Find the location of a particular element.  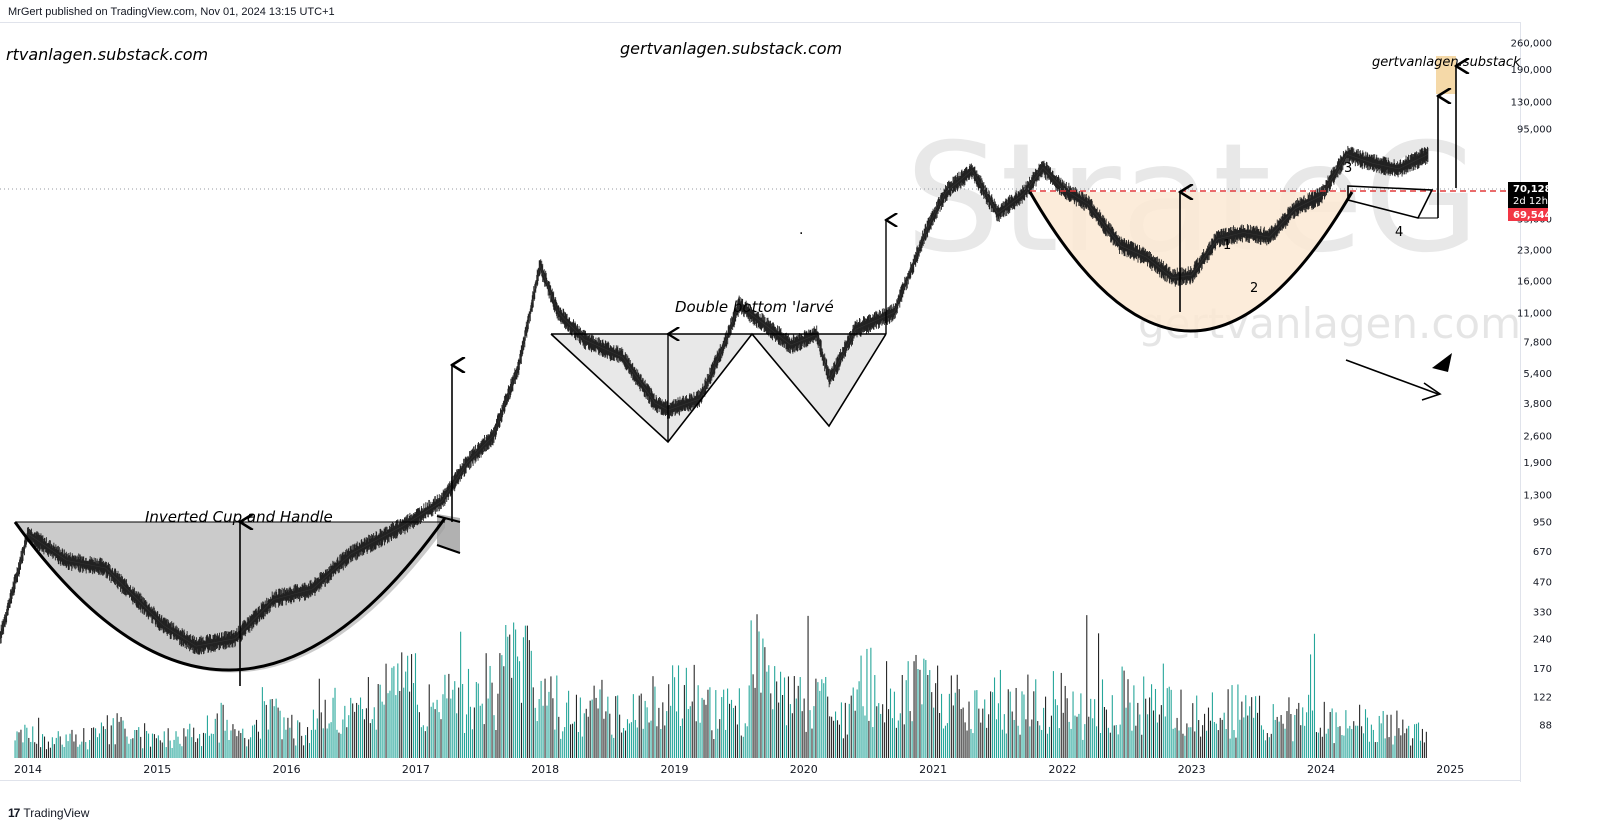

y-tick-label: 190,000 is located at coordinates (1531, 70).